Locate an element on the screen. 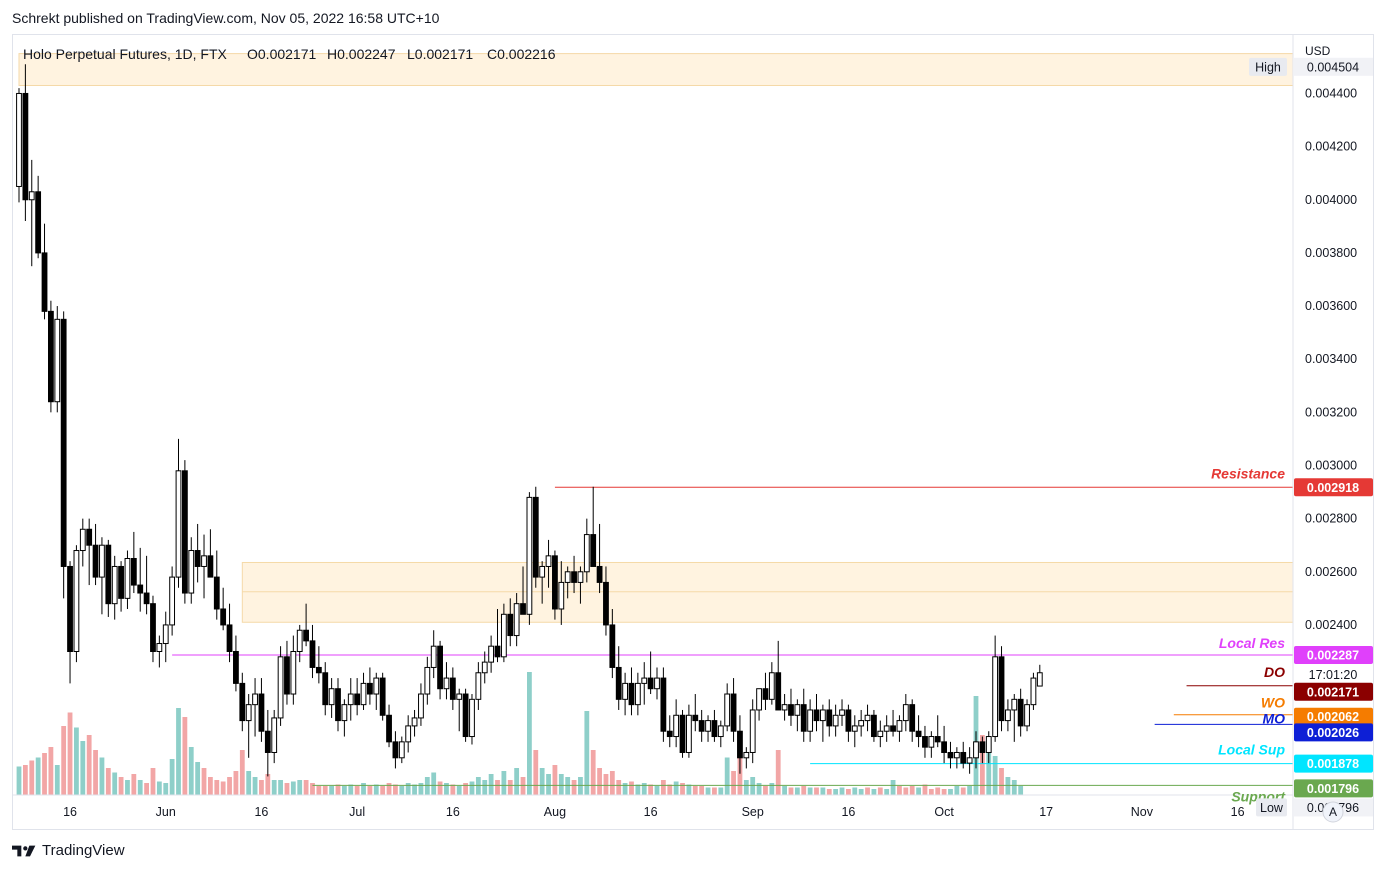  time-axis: 16 Jun 16 Jul 16 Aug 16 Sep 16 Oct 17 Nov 16 is located at coordinates (653, 812).